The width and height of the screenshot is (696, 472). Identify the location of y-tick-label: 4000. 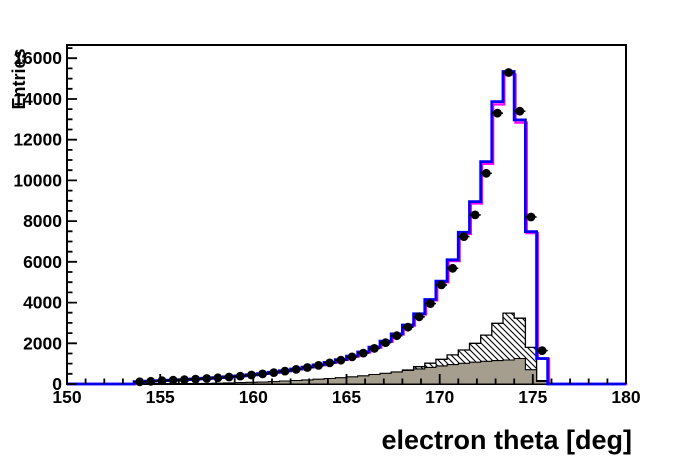
(42, 303).